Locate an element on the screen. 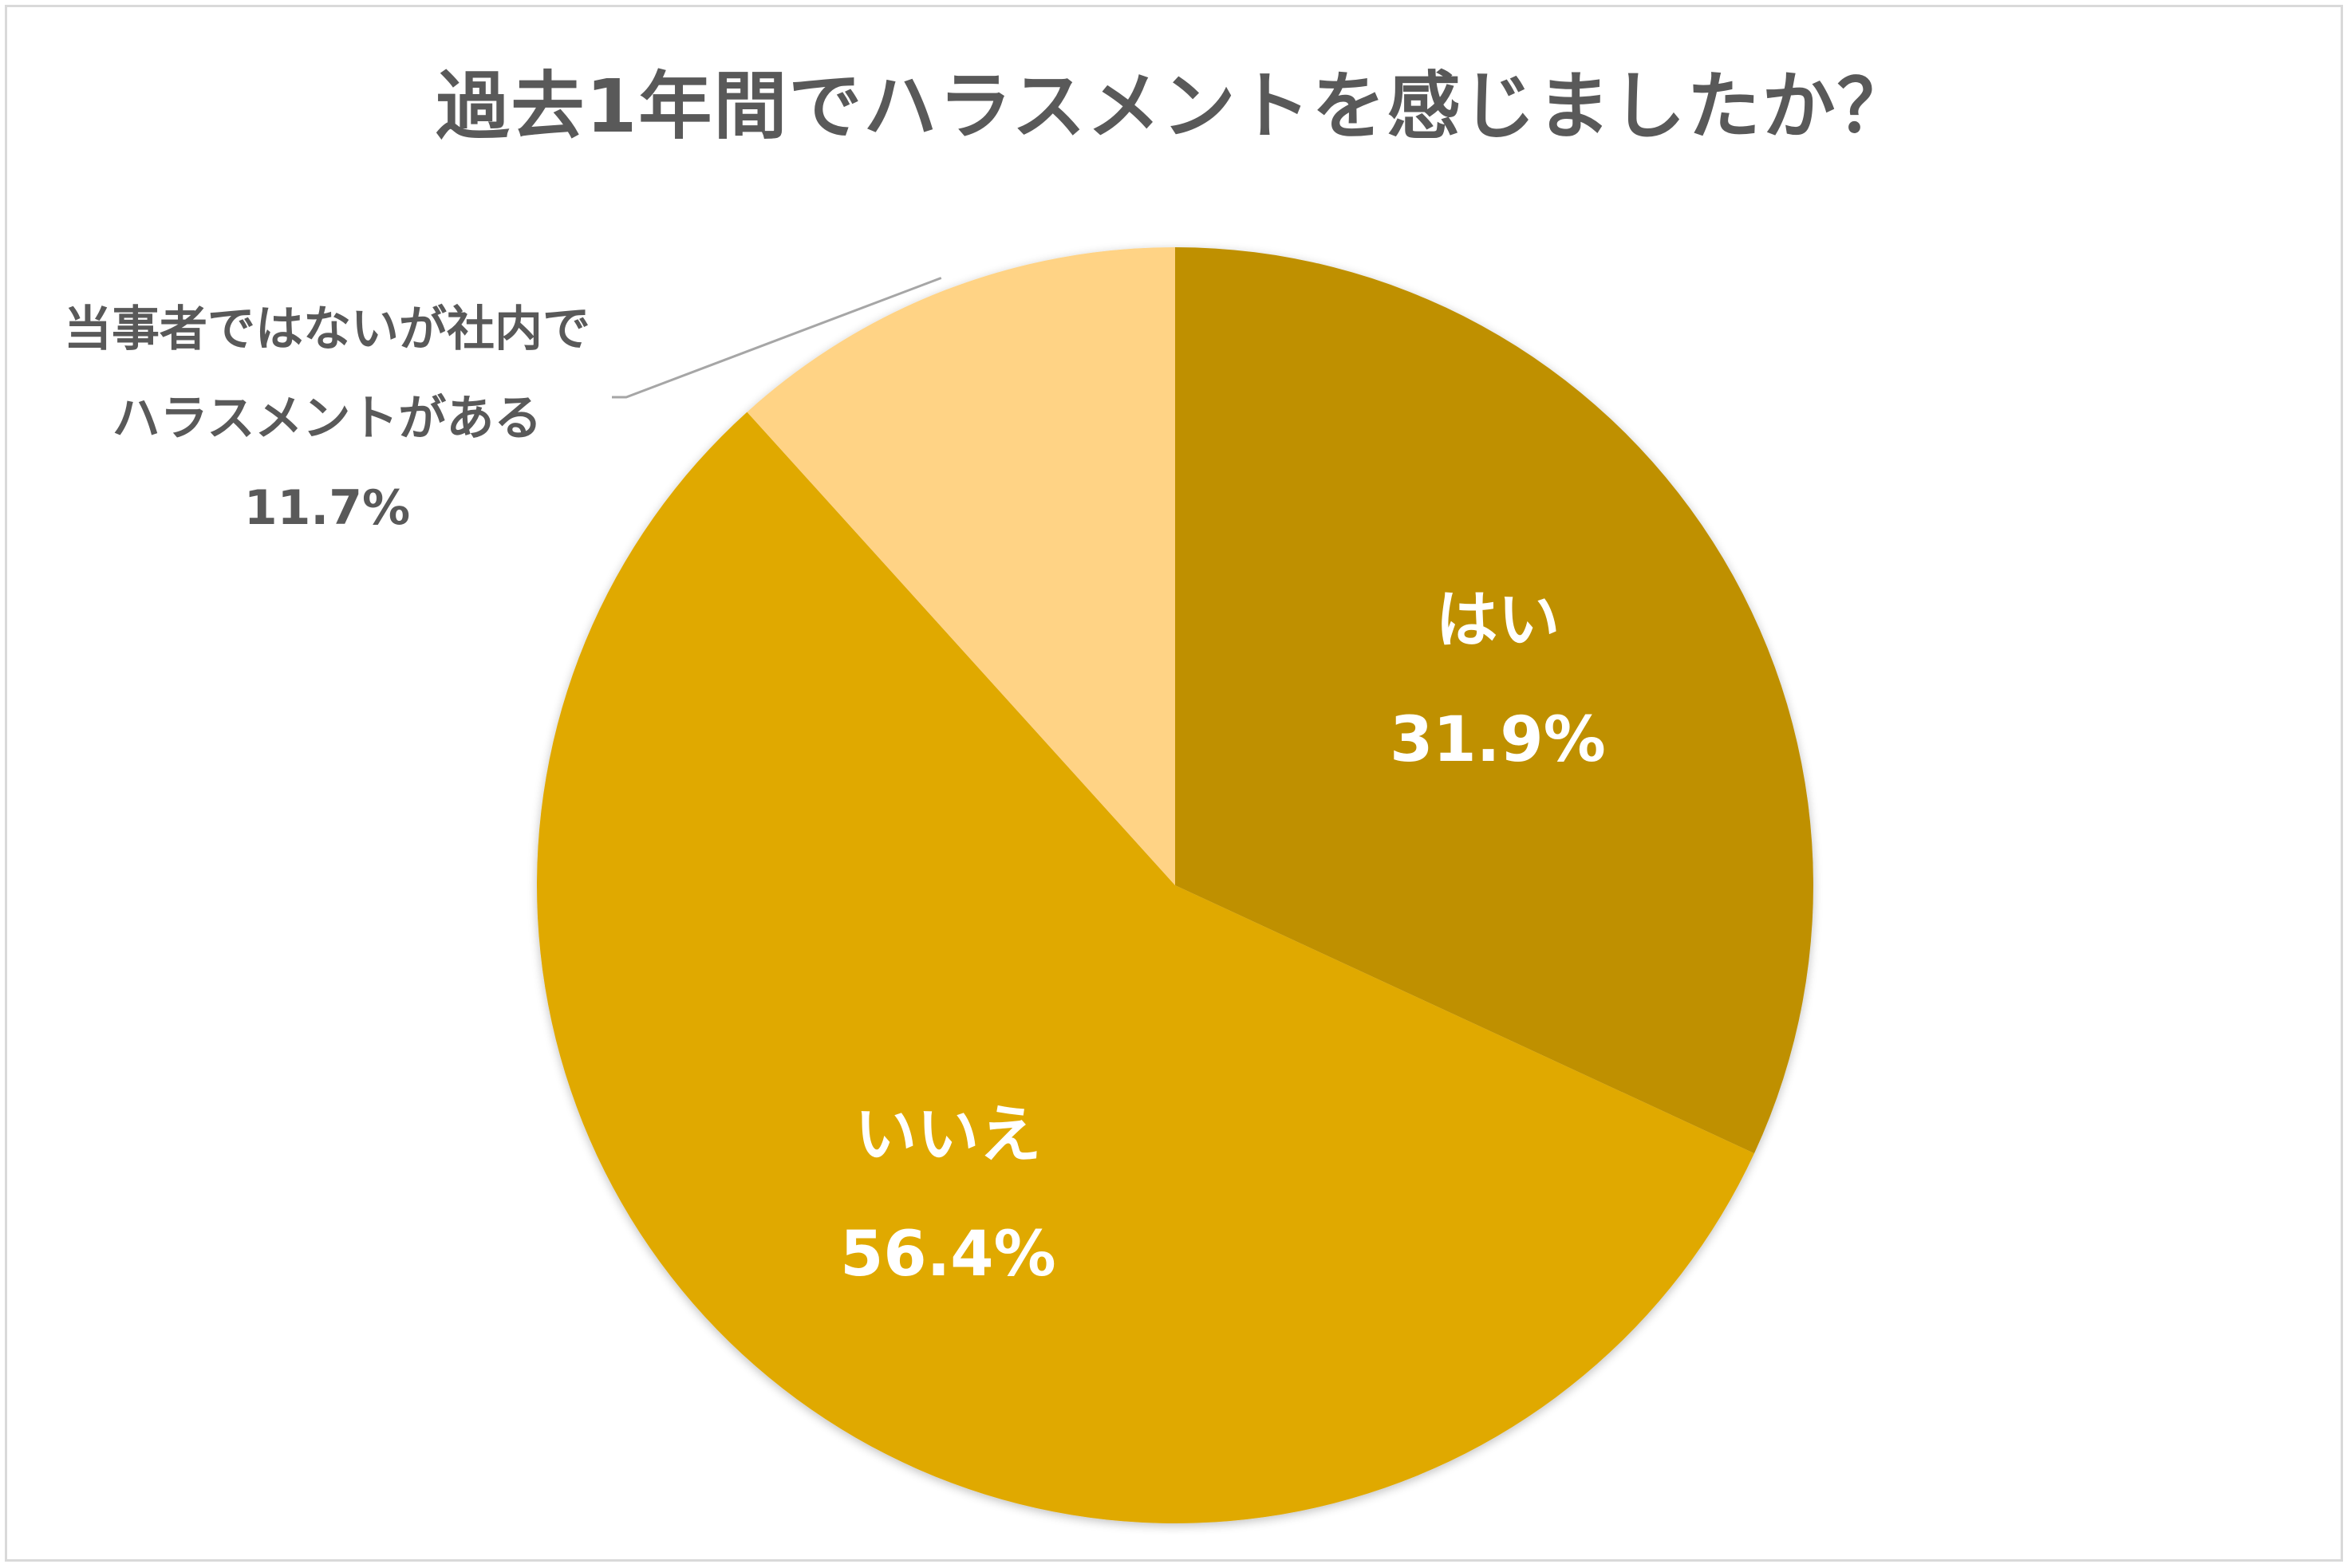  slice-value-2: 11.7% is located at coordinates (327, 508).